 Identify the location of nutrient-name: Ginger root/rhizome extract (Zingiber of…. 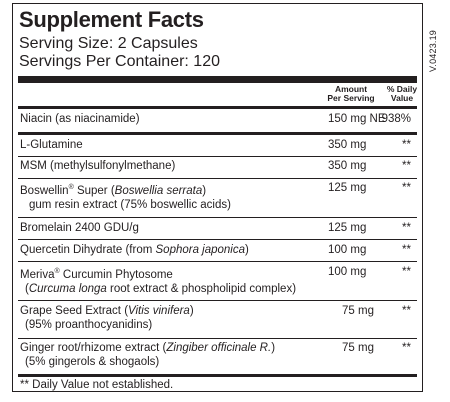
(170, 355).